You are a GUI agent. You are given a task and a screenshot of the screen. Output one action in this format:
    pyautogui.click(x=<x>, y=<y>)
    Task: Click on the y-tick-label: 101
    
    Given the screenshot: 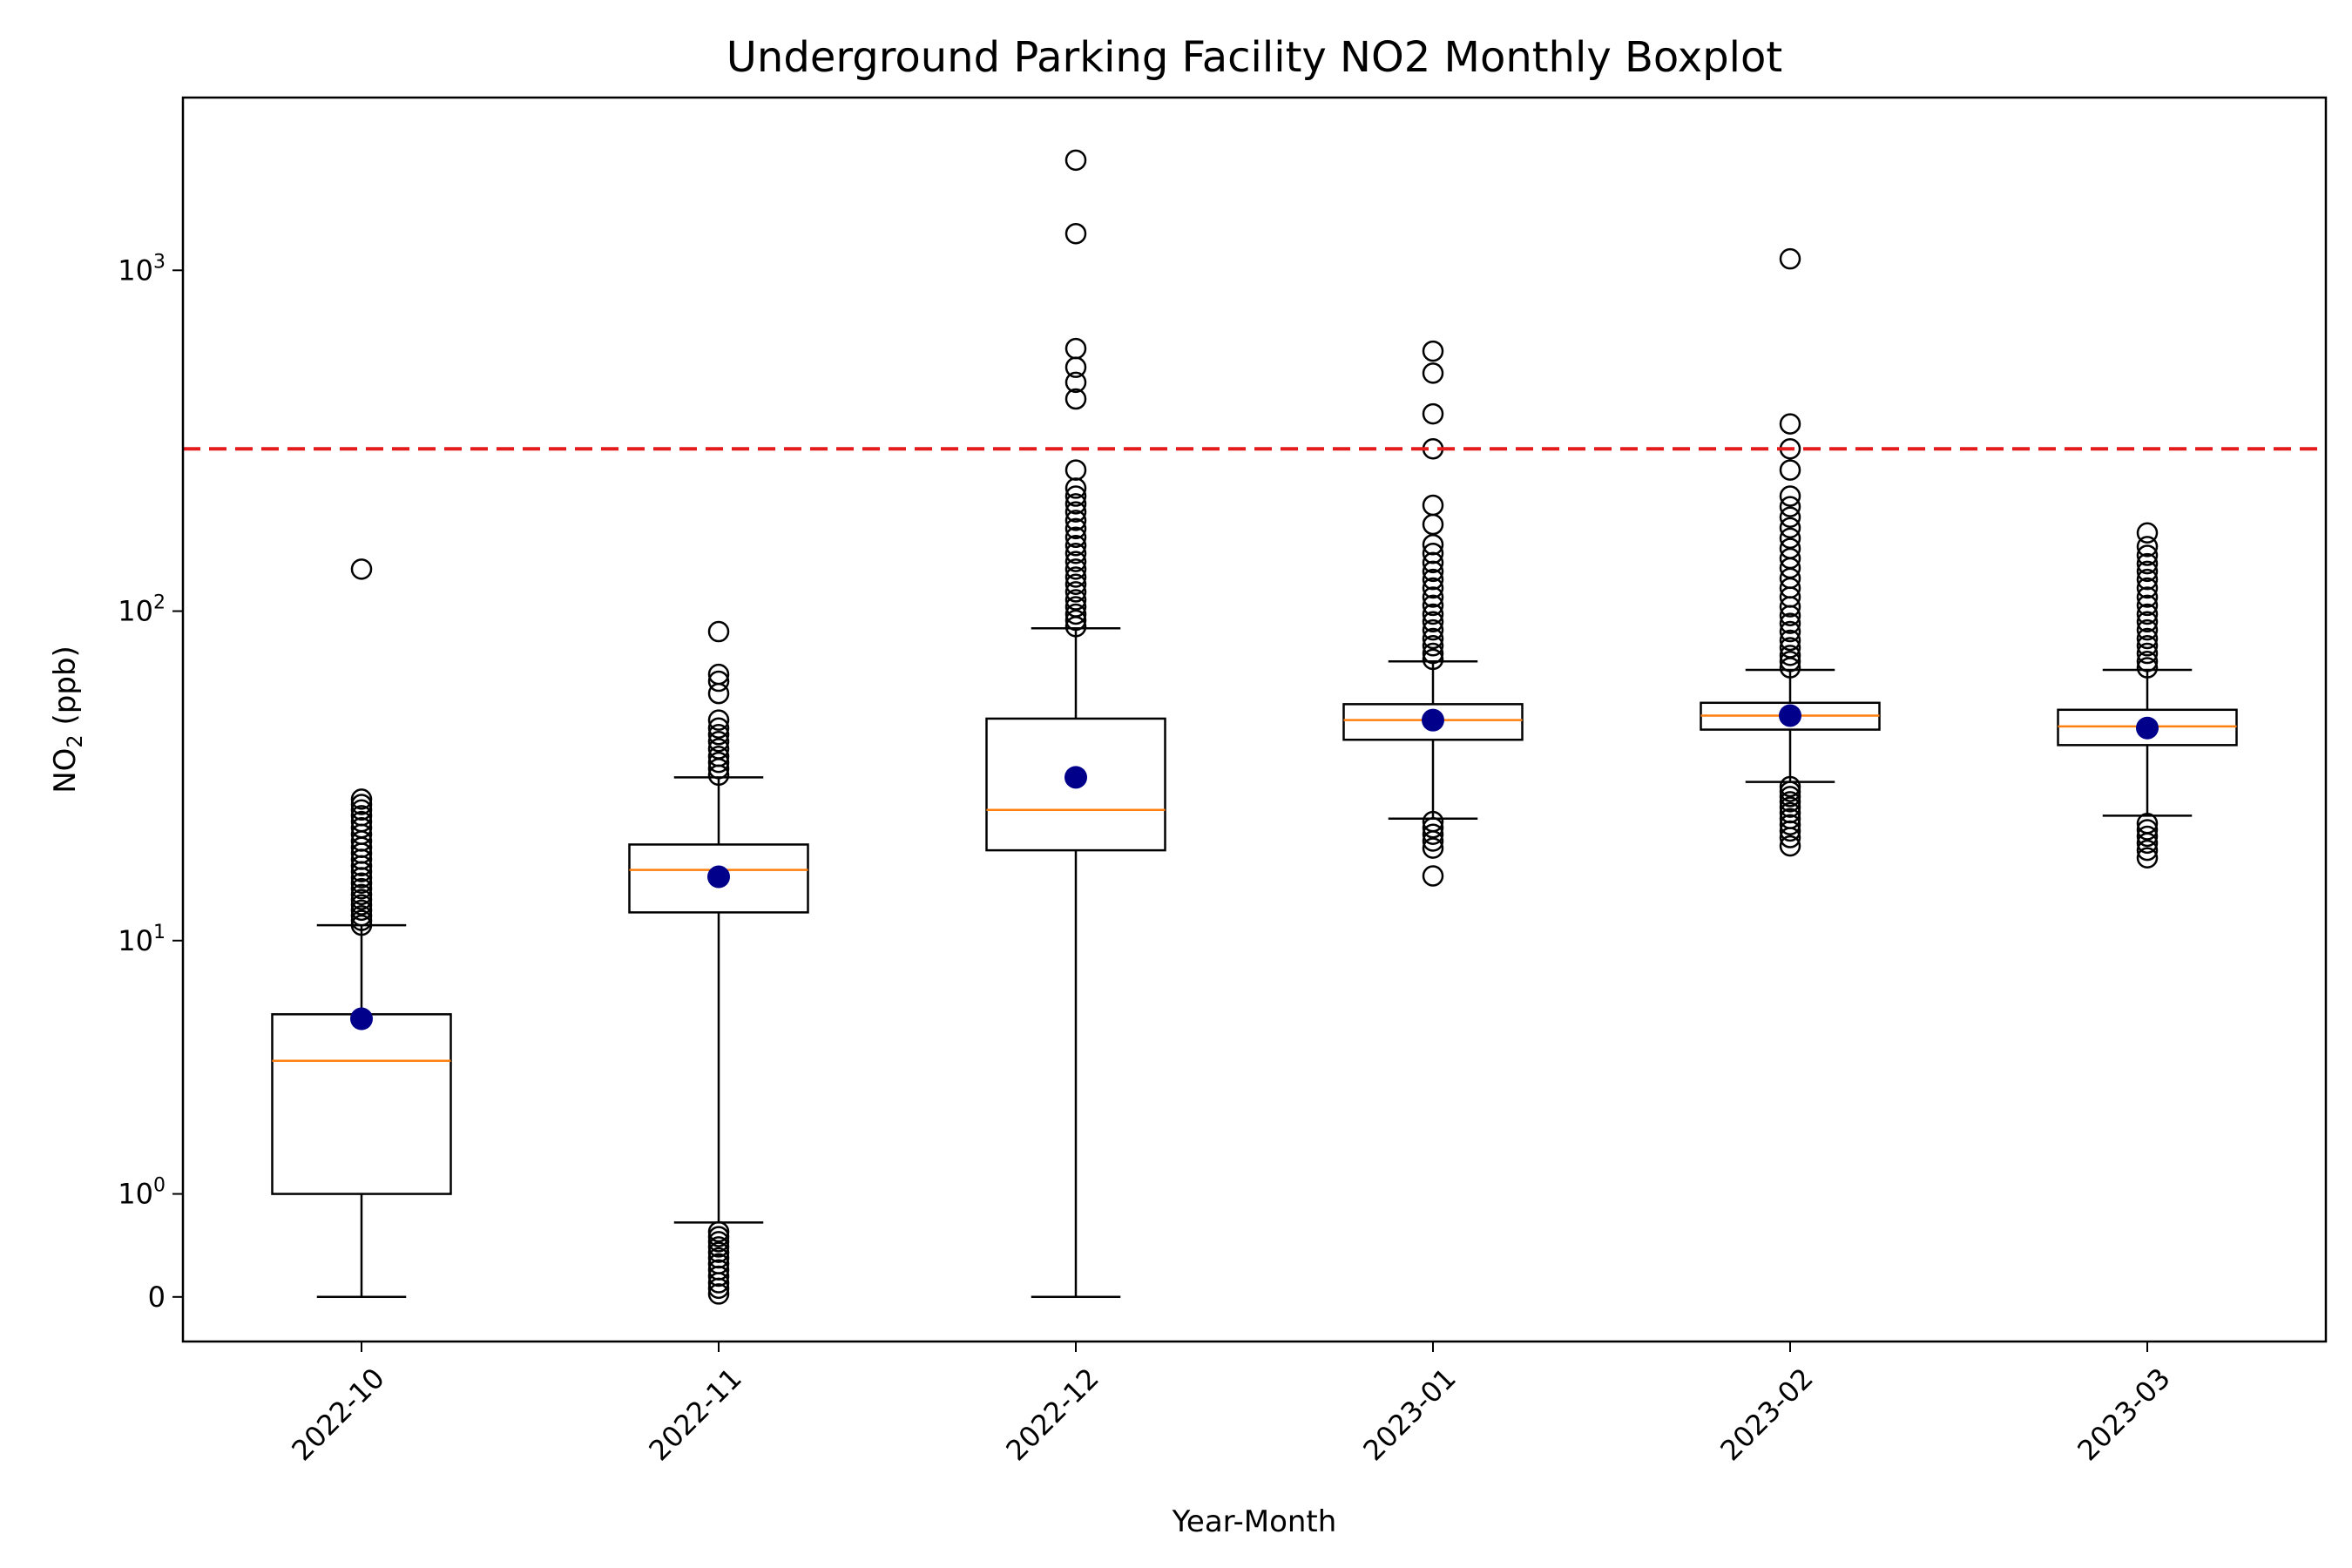 What is the action you would take?
    pyautogui.click(x=142, y=939)
    